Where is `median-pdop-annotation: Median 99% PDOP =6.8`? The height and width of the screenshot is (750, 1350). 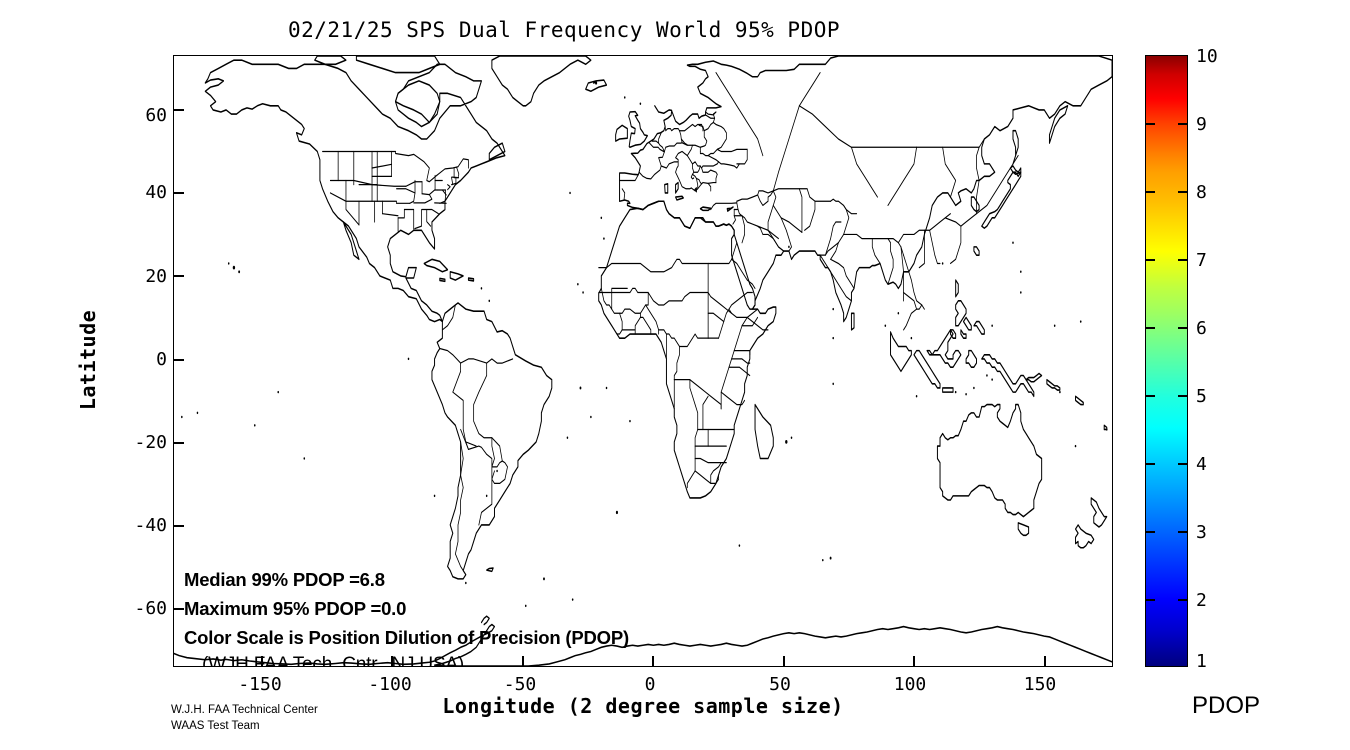 median-pdop-annotation: Median 99% PDOP =6.8 is located at coordinates (284, 579).